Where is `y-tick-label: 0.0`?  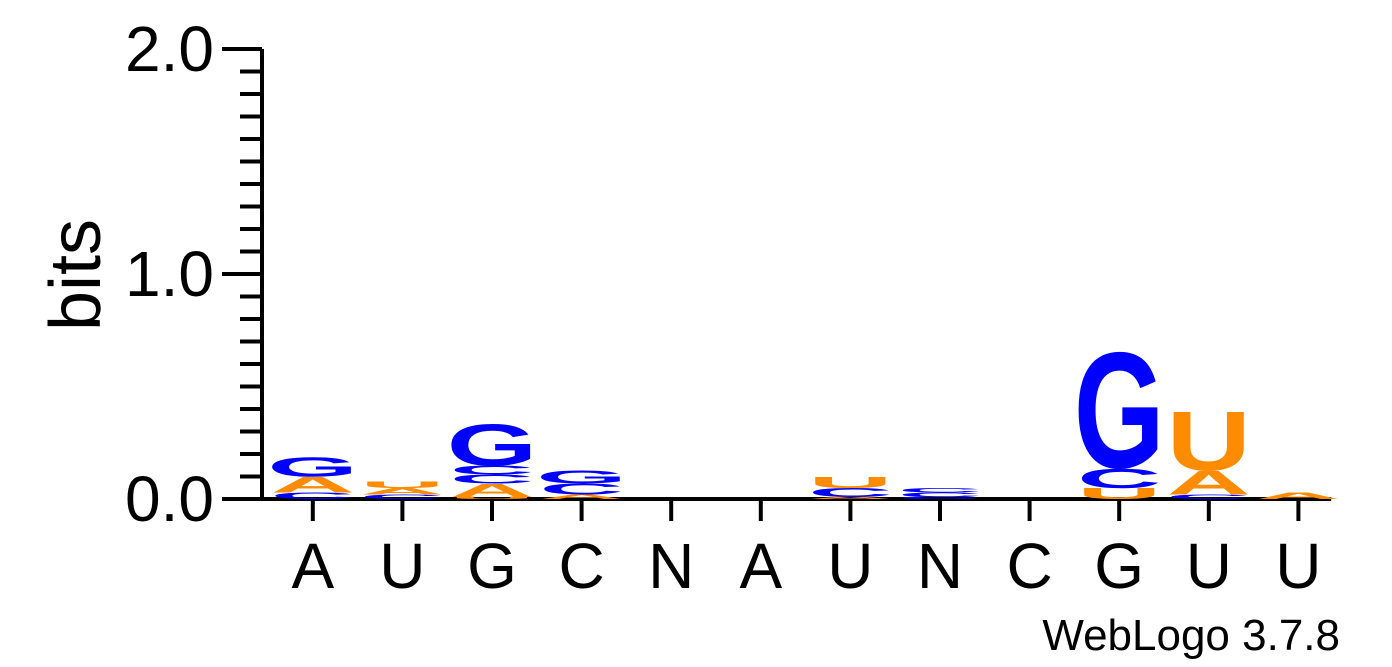
y-tick-label: 0.0 is located at coordinates (169, 499).